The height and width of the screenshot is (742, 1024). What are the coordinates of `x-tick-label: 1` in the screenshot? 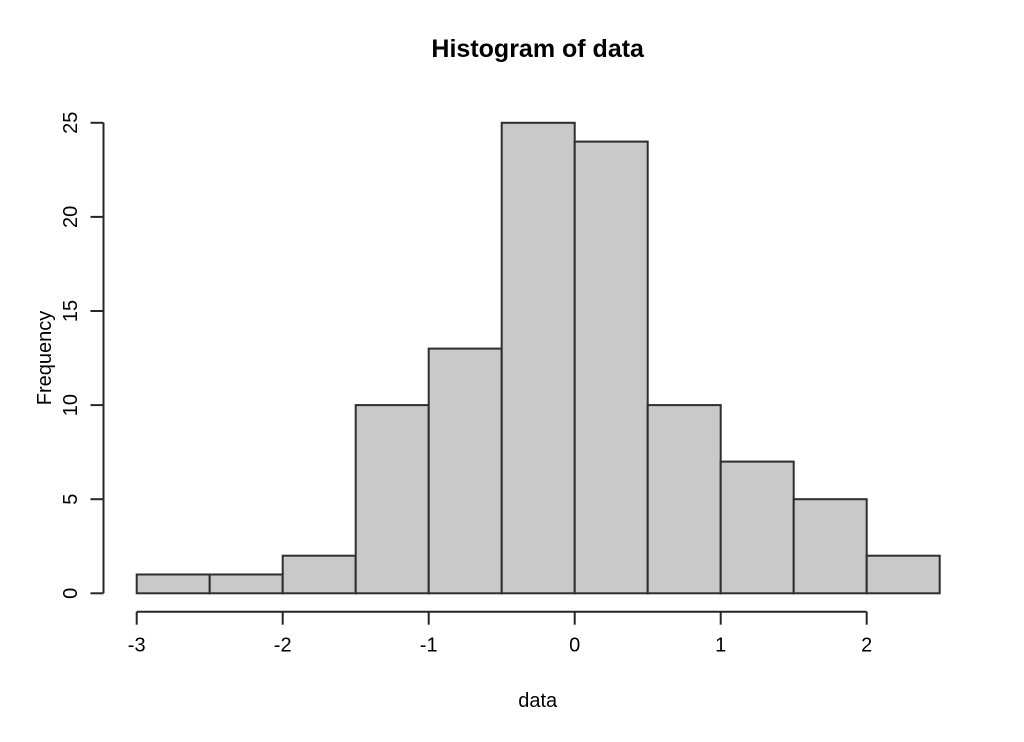 It's located at (720, 646).